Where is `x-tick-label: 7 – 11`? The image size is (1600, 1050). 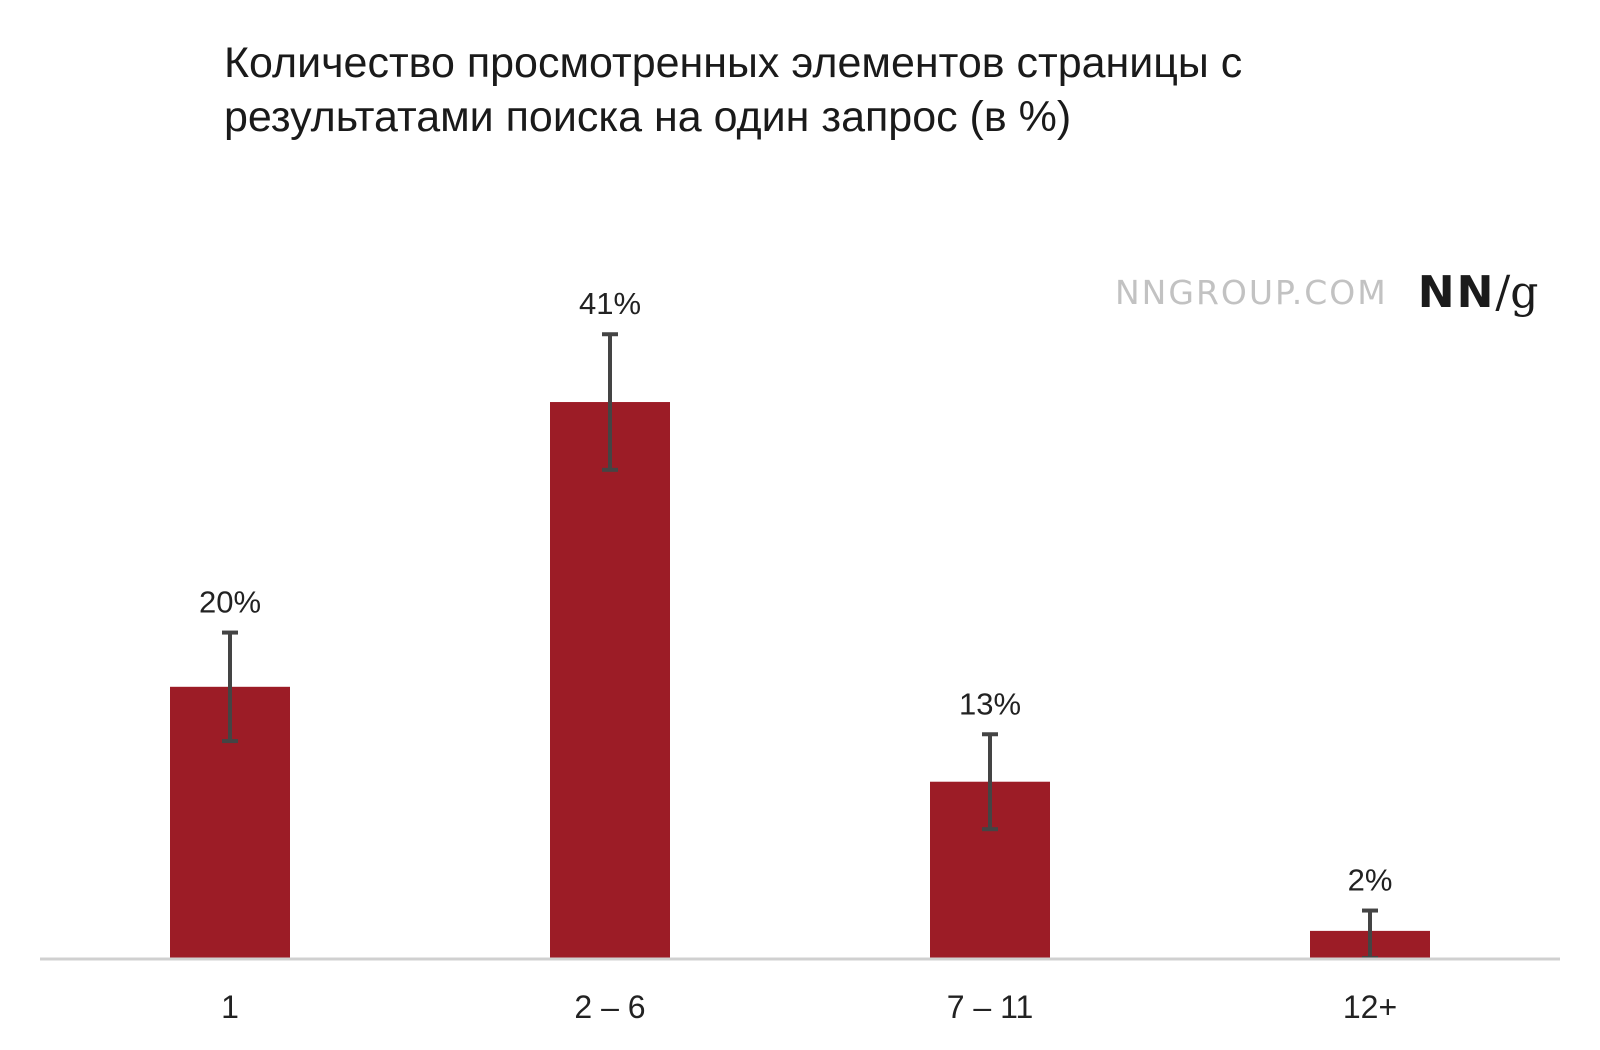 x-tick-label: 7 – 11 is located at coordinates (990, 1007).